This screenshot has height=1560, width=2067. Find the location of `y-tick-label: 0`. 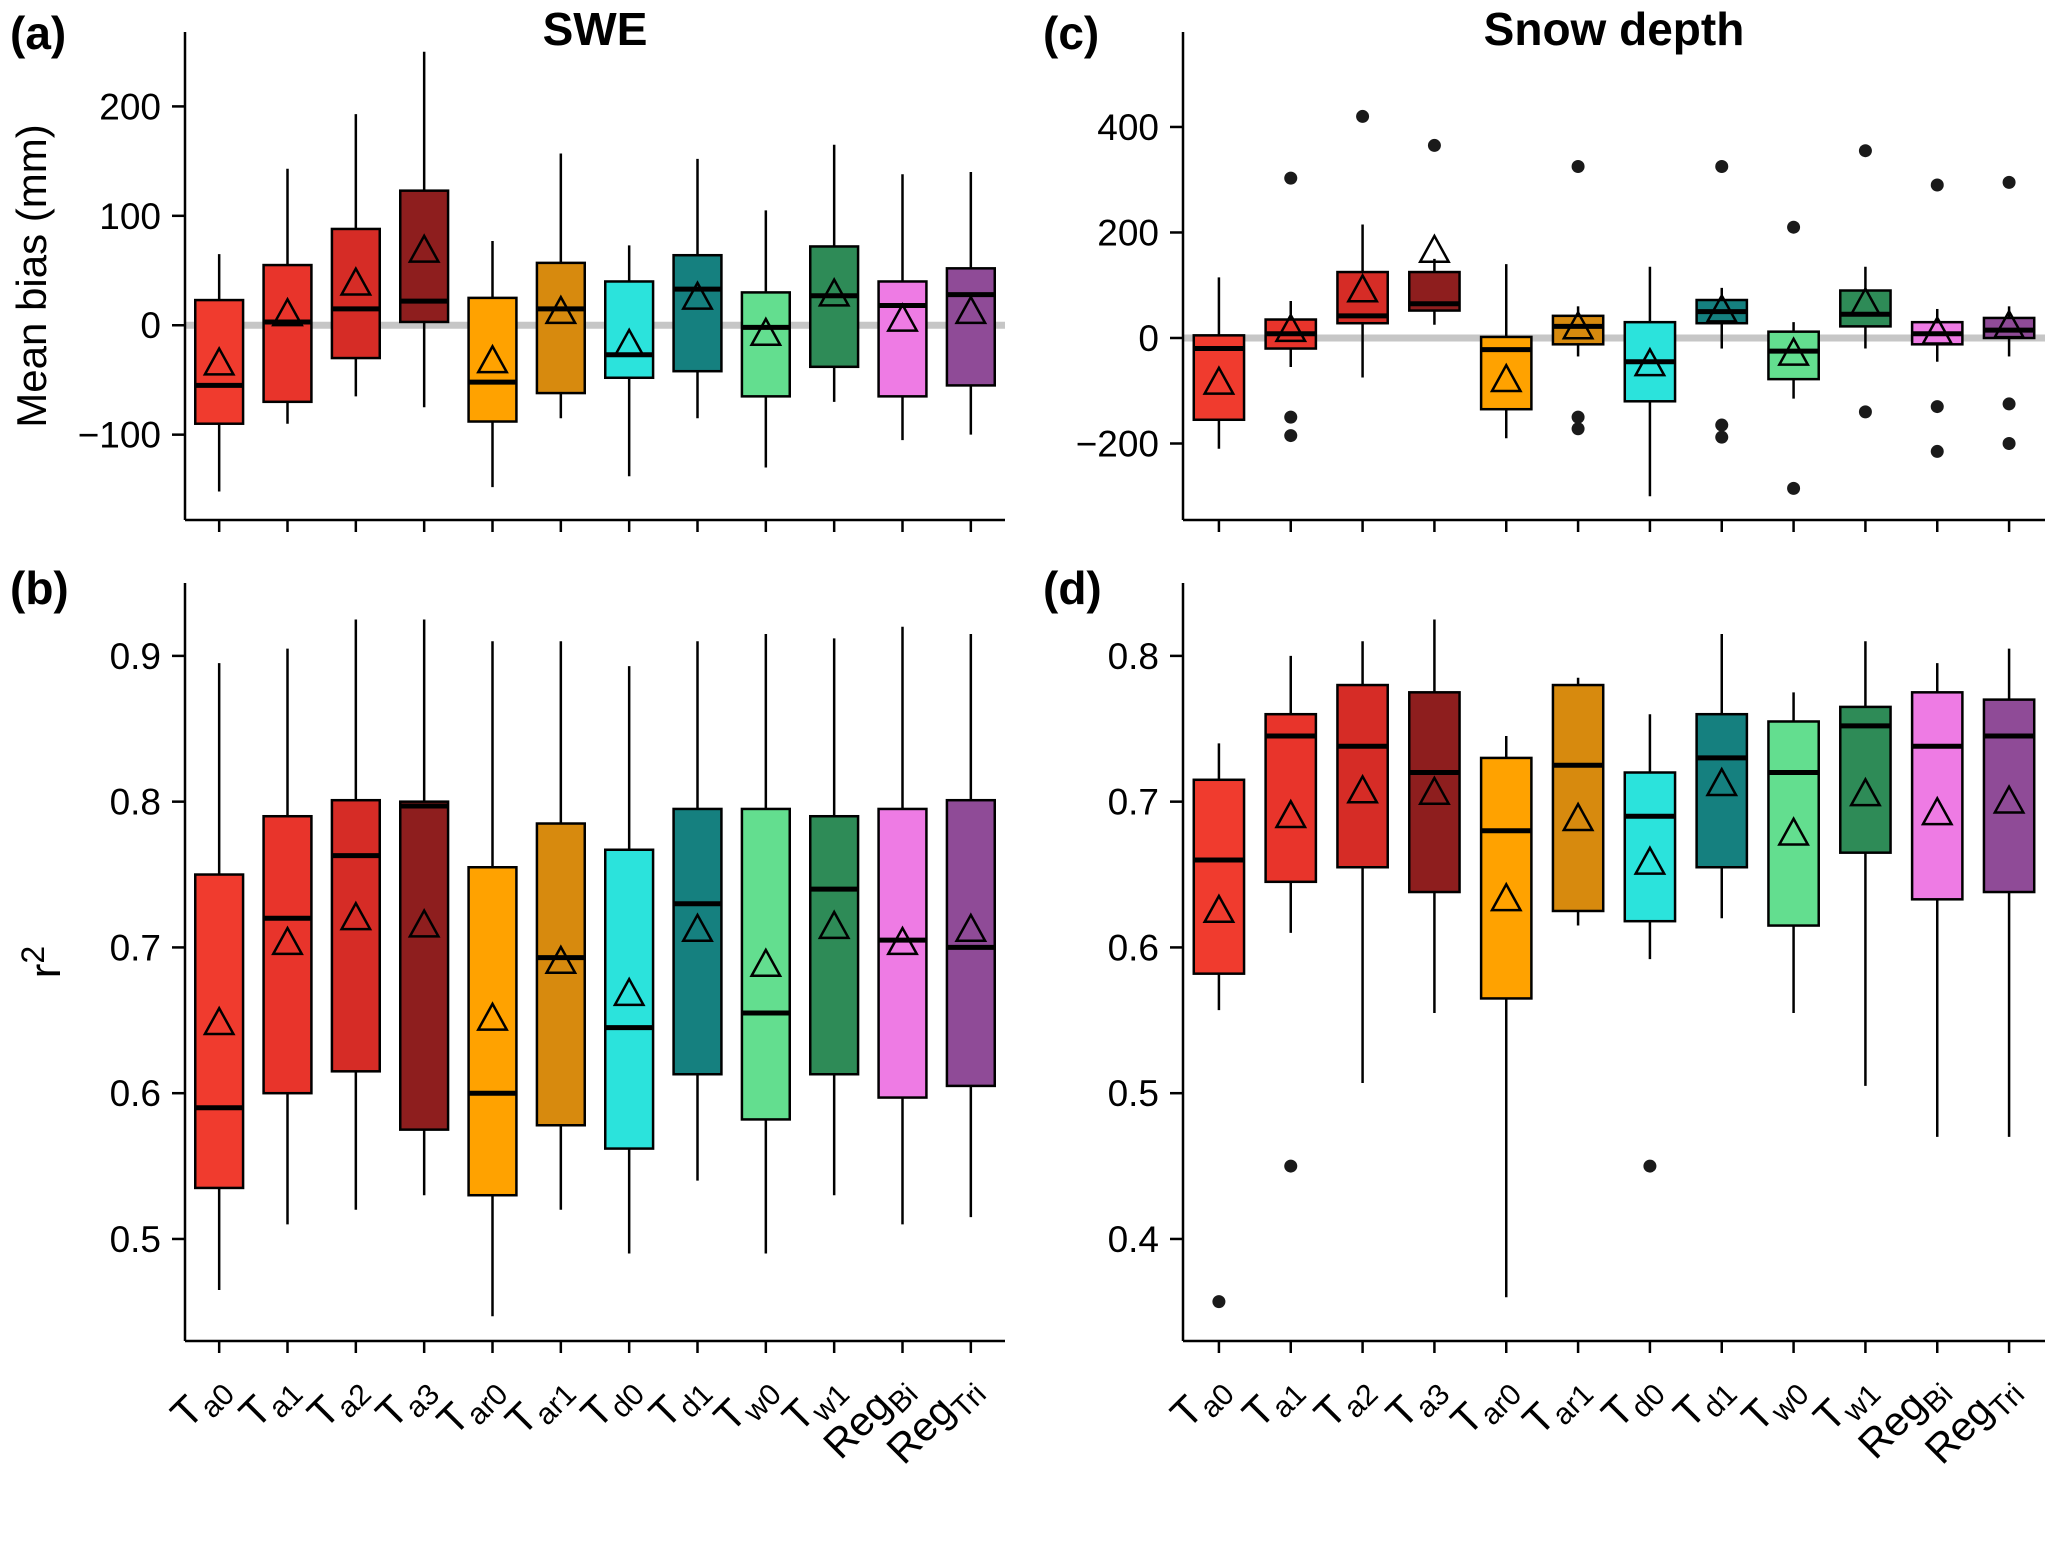

y-tick-label: 0 is located at coordinates (150, 325).